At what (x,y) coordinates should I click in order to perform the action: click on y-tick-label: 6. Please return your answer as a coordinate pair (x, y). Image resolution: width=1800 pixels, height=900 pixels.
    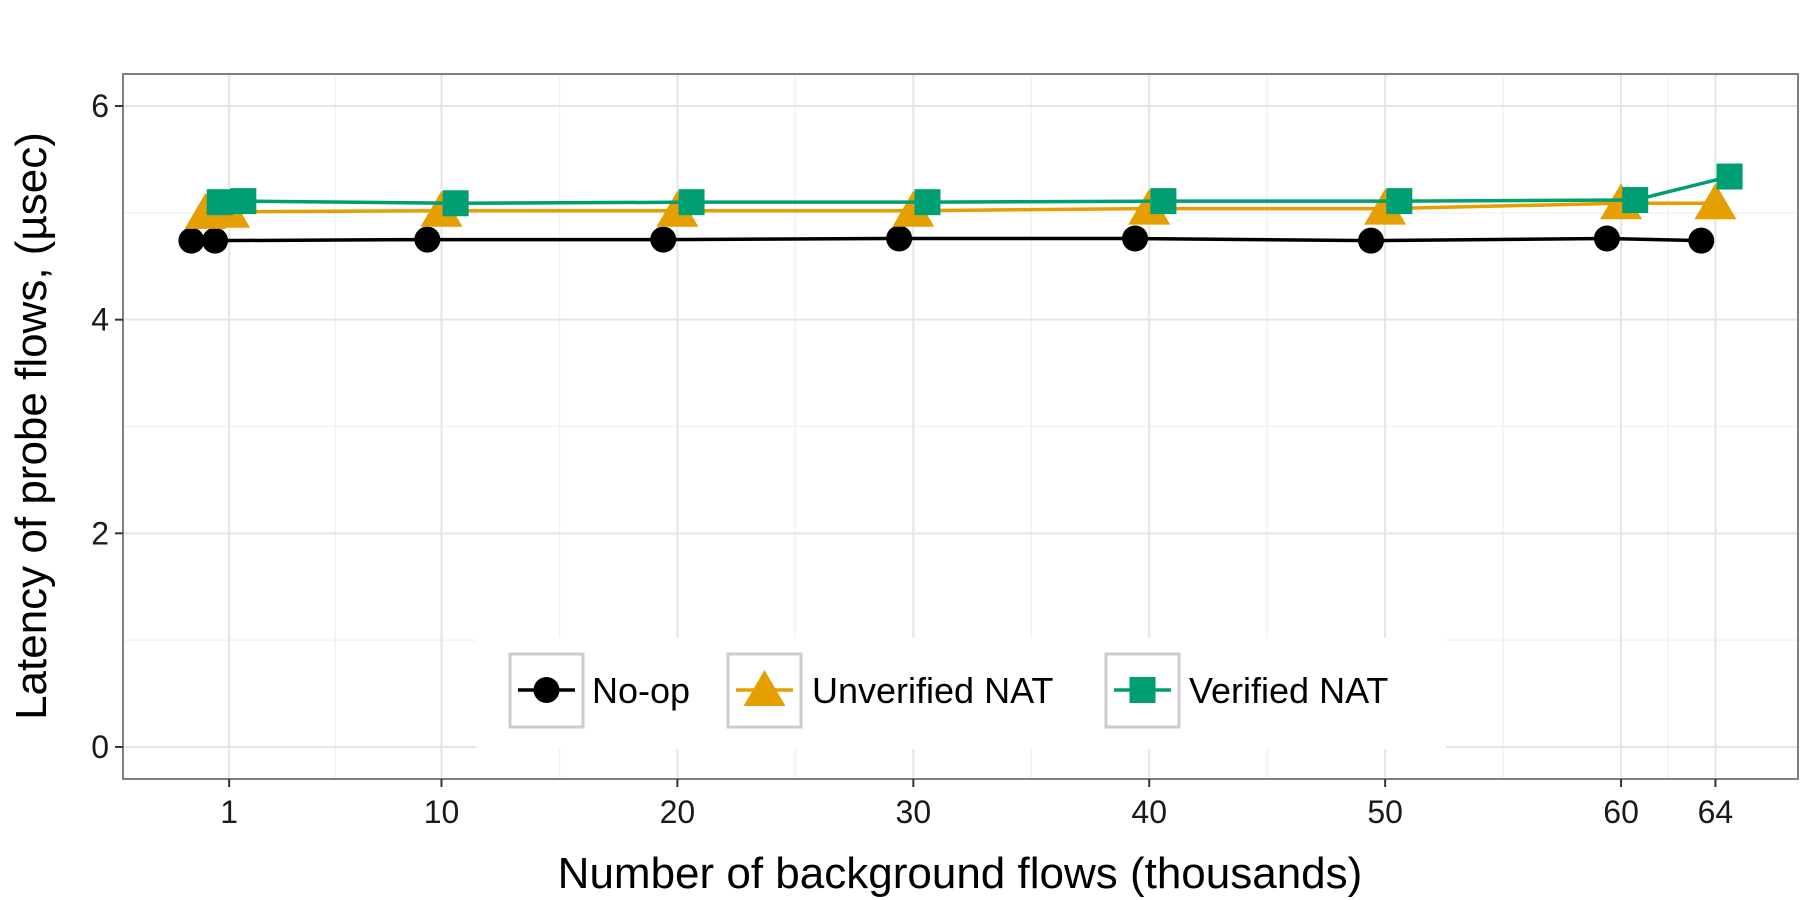
    Looking at the image, I should click on (100, 106).